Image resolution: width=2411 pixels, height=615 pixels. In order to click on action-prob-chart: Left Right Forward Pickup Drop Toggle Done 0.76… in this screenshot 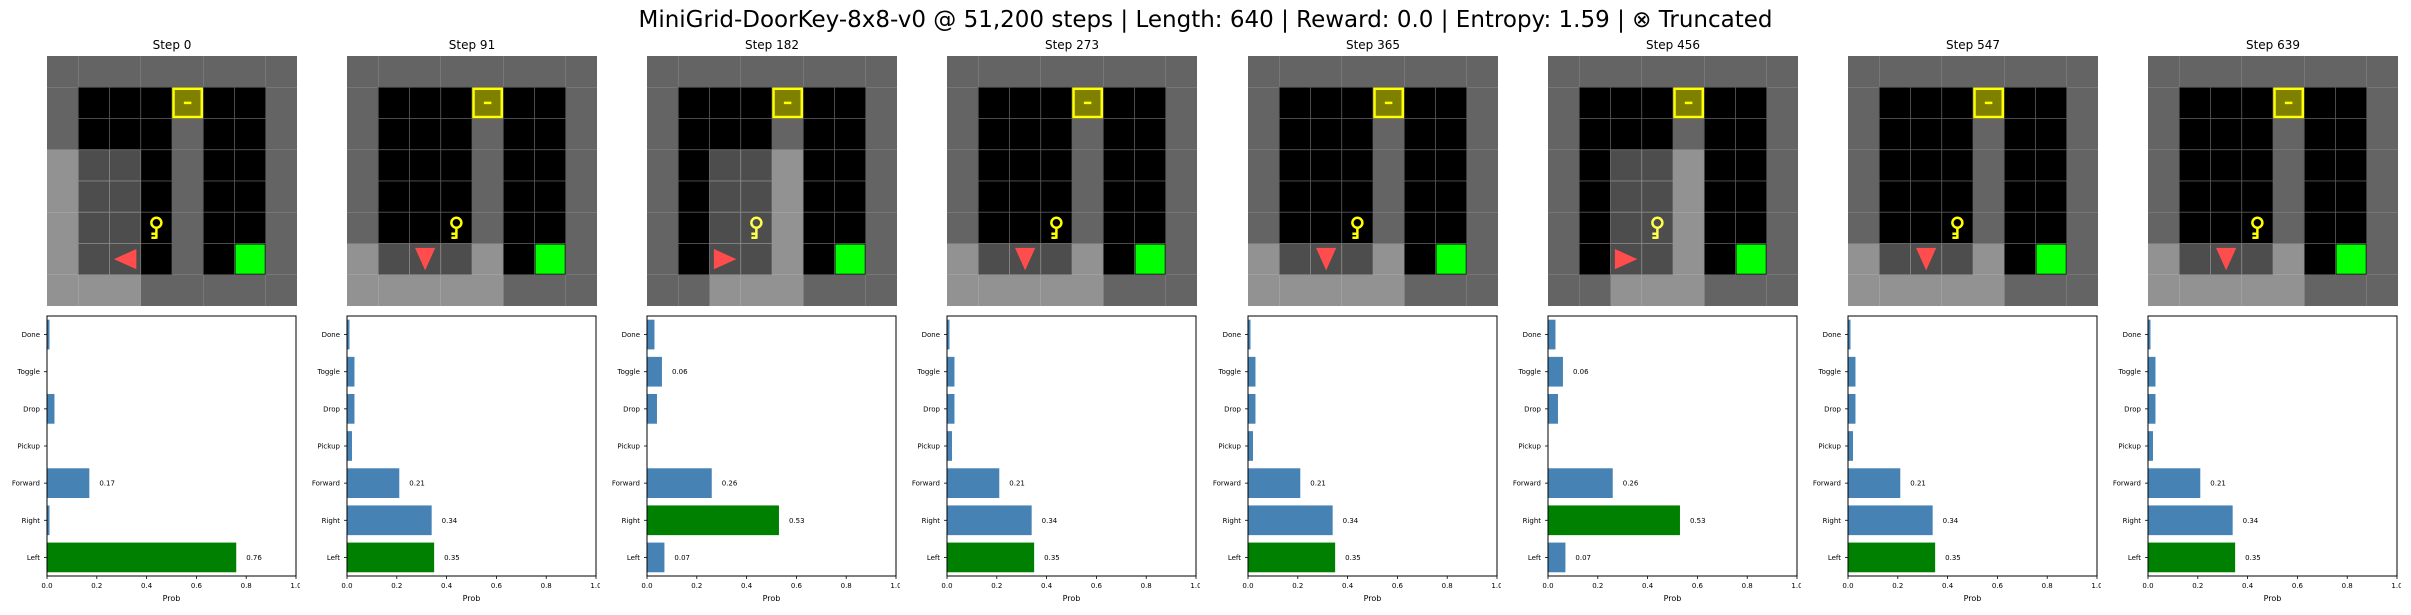, I will do `click(151, 462)`.